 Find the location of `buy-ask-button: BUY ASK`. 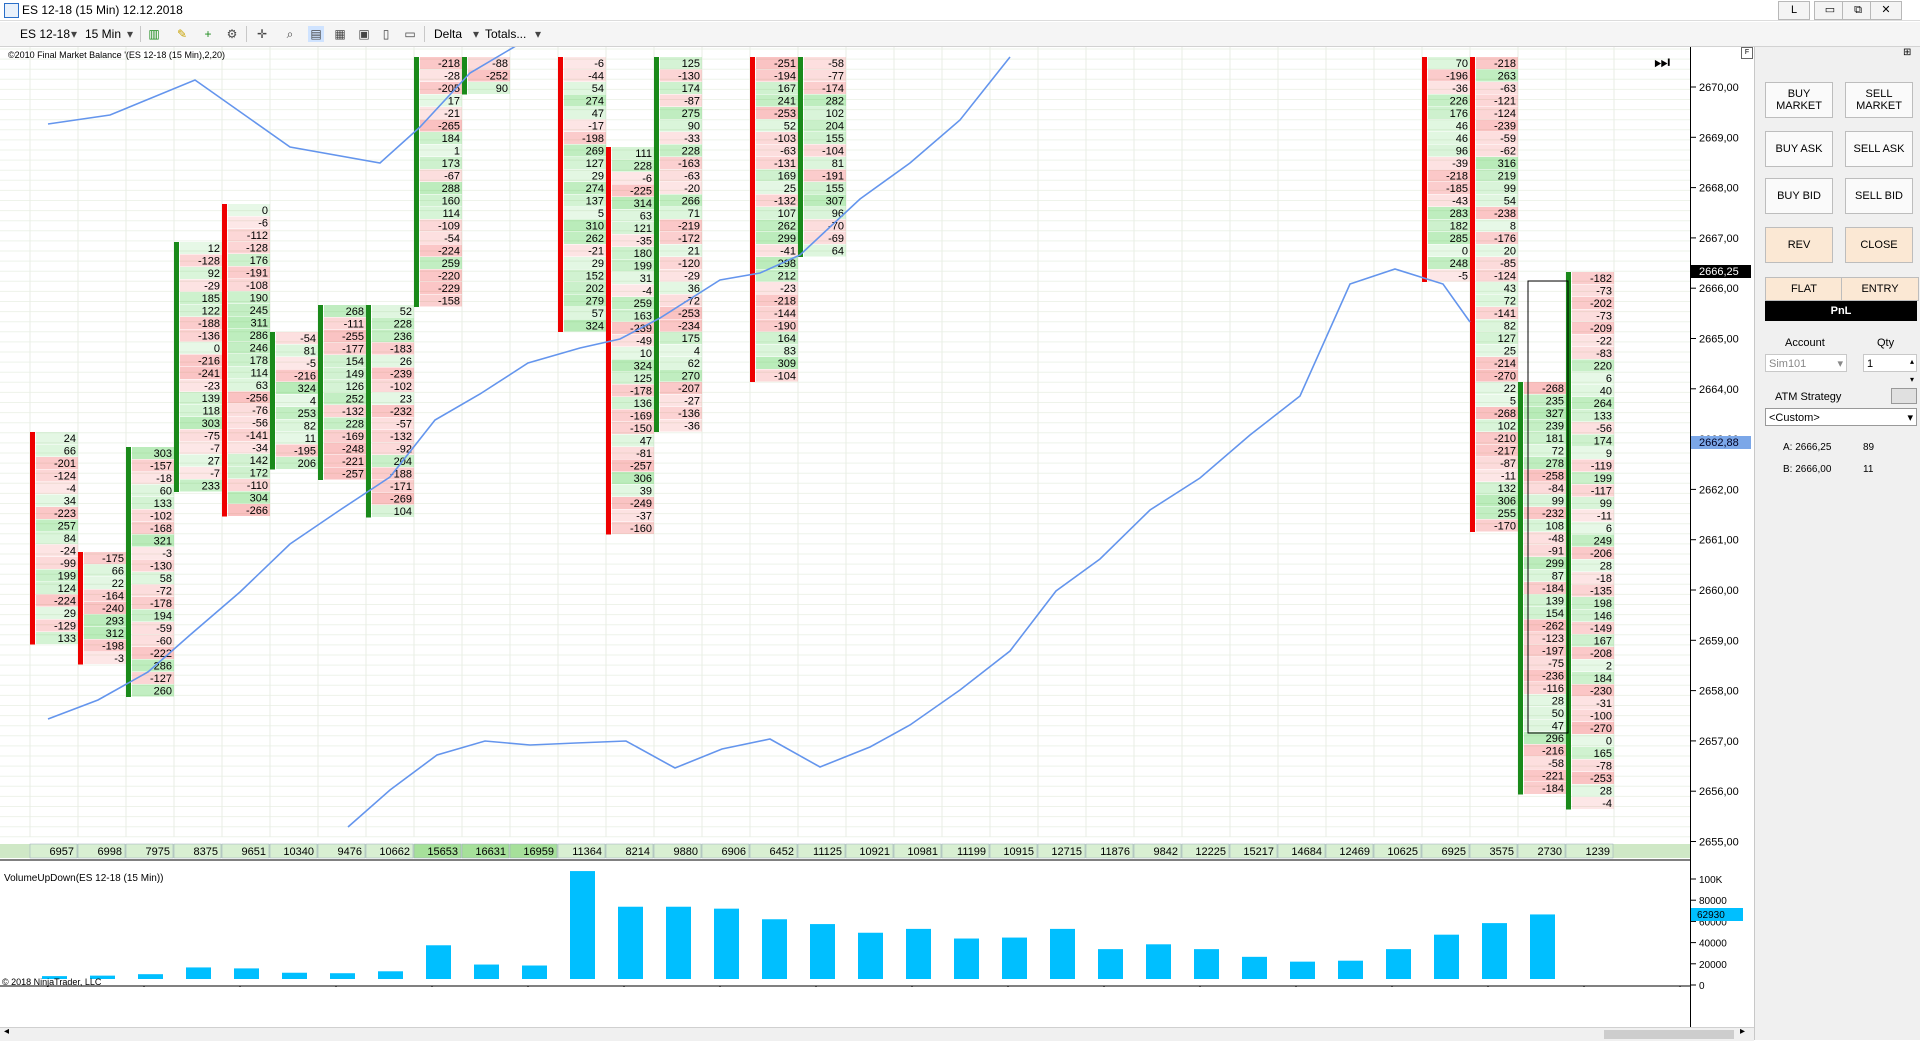

buy-ask-button: BUY ASK is located at coordinates (1799, 149).